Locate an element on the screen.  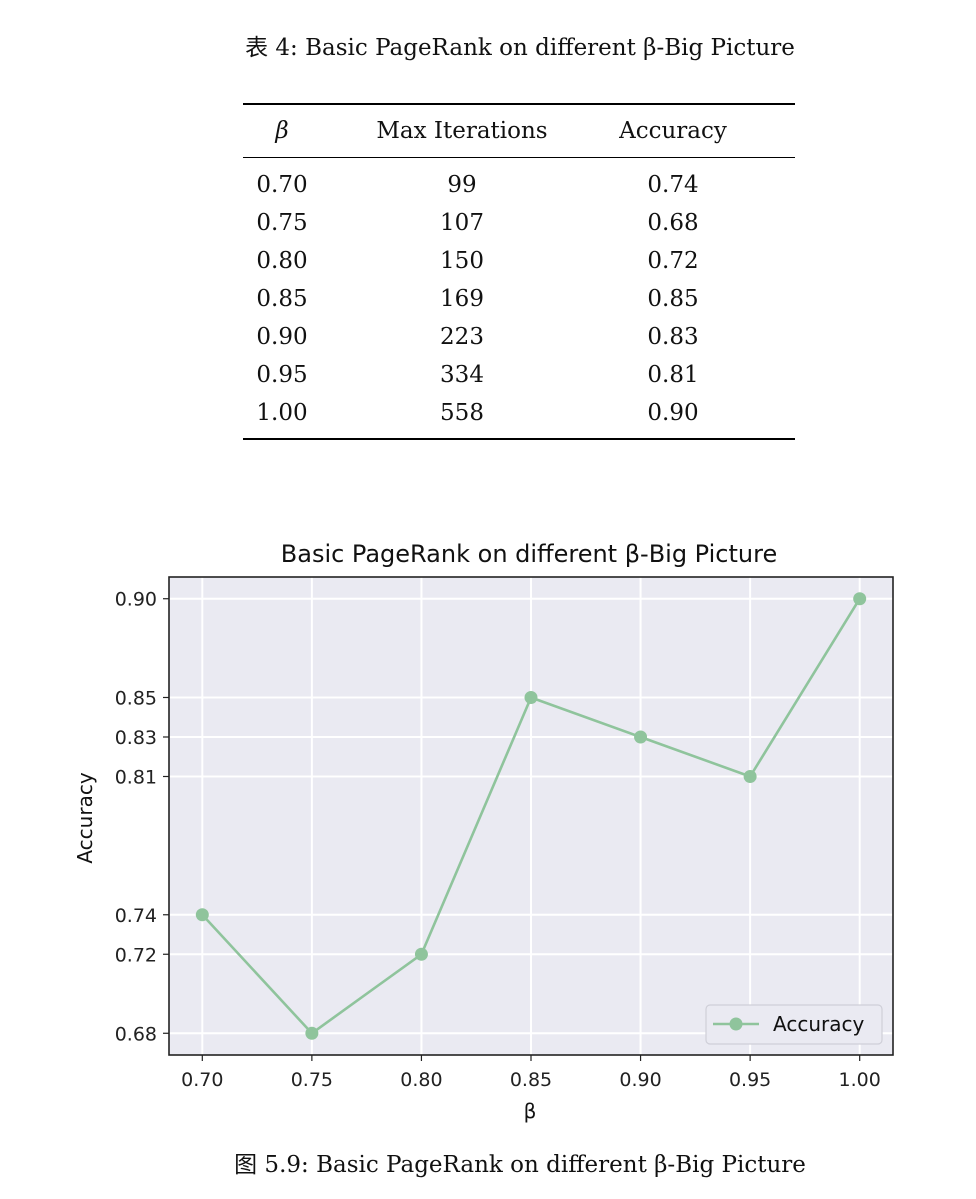
cell-beta: 0.95 is located at coordinates (282, 375).